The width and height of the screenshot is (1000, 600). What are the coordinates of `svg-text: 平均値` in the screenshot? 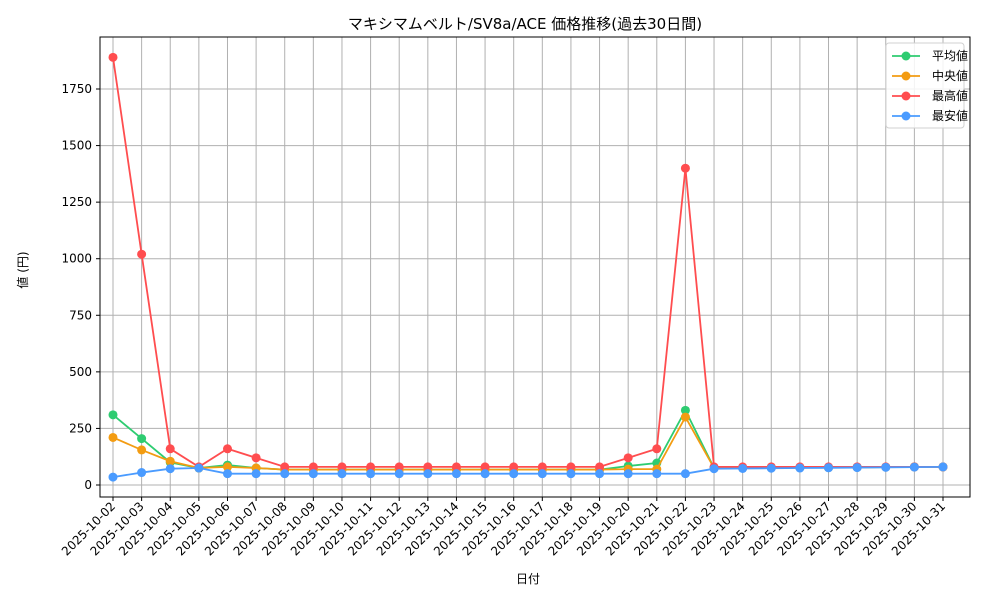 It's located at (950, 55).